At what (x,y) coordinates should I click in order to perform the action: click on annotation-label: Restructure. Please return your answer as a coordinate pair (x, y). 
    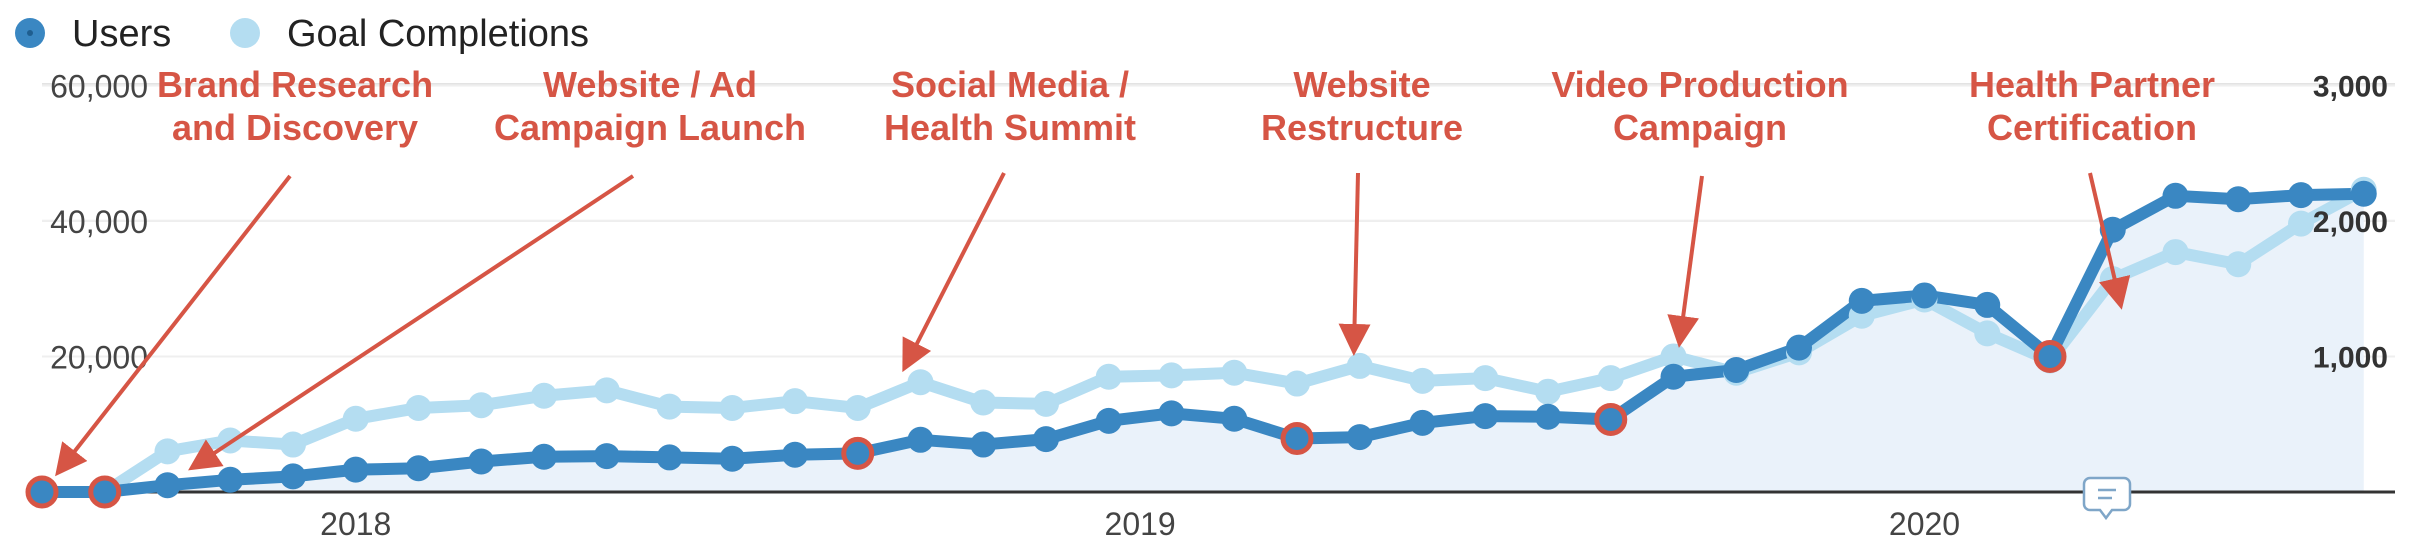
    Looking at the image, I should click on (1362, 127).